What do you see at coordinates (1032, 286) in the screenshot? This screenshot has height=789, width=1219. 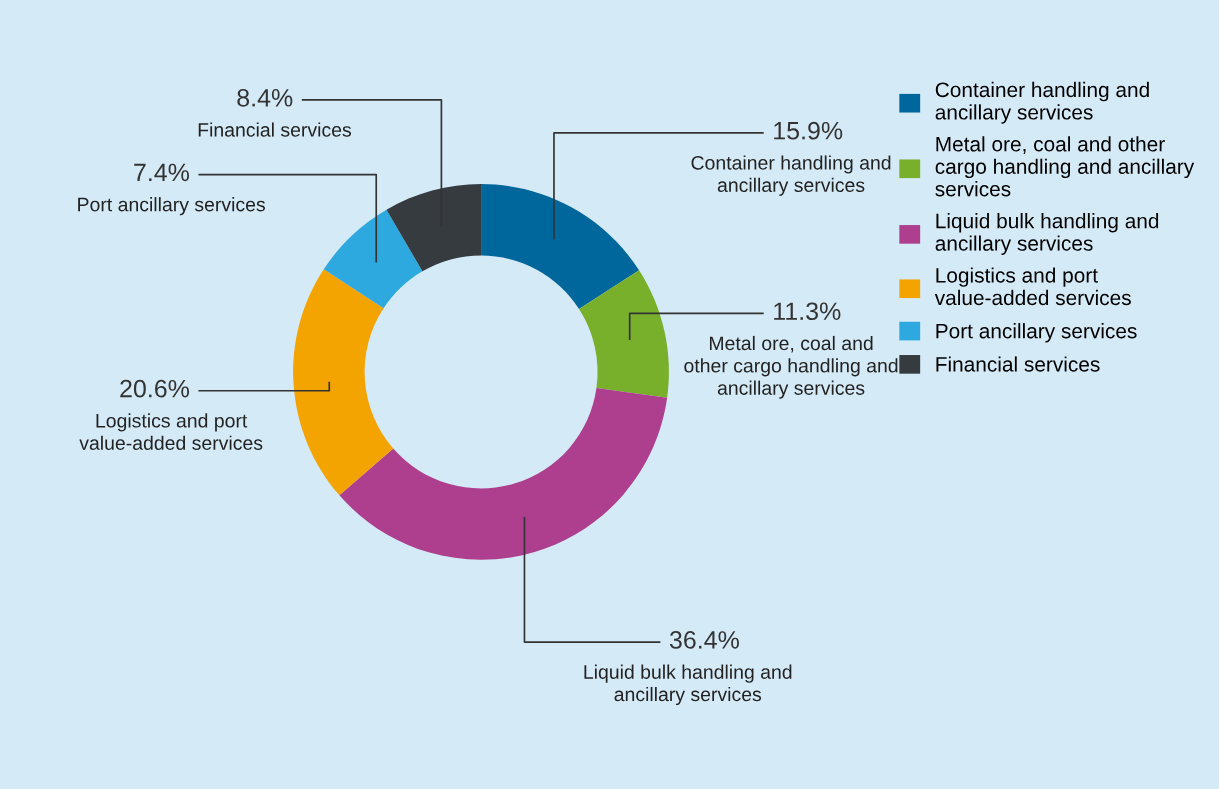 I see `legend-label: Logistics and port value-added services` at bounding box center [1032, 286].